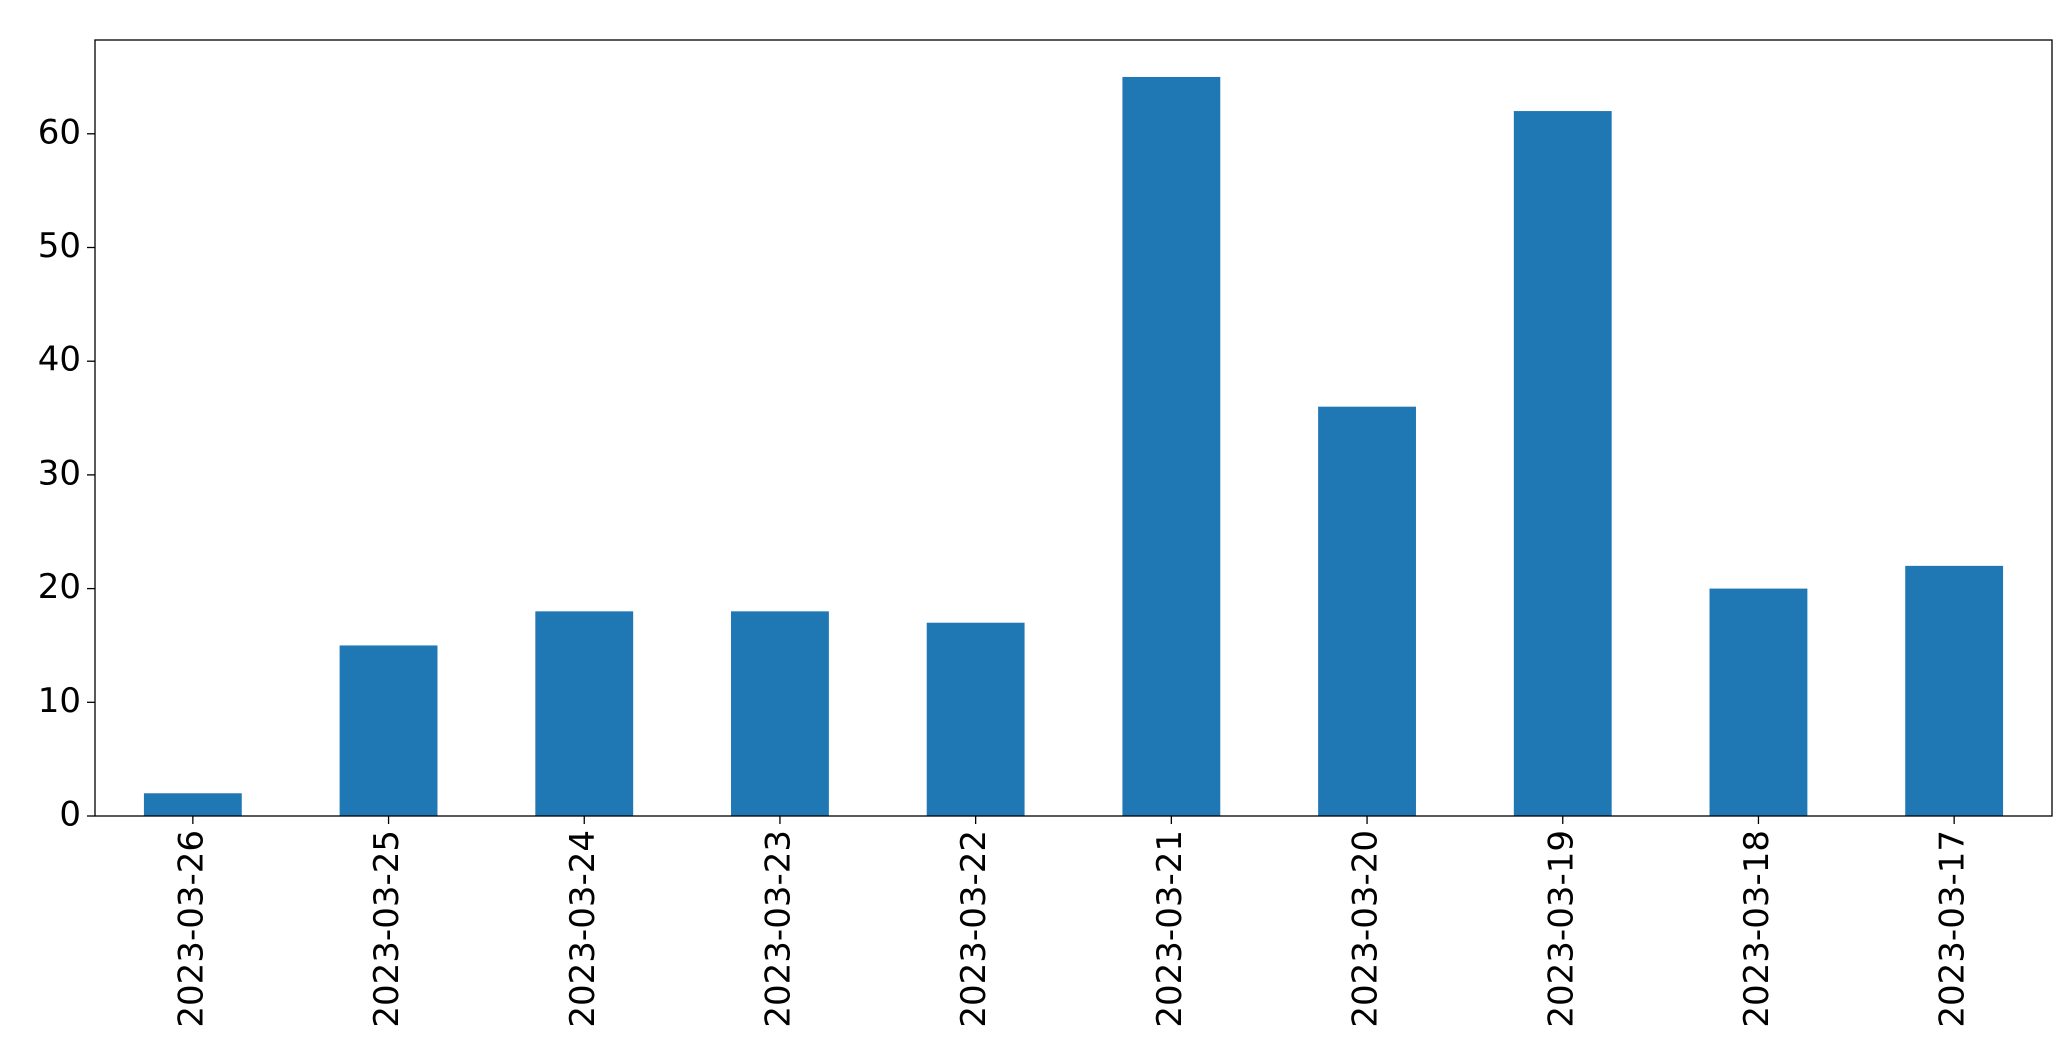  Describe the element at coordinates (1366, 929) in the screenshot. I see `x-tick-label: 2023-03-20` at that location.